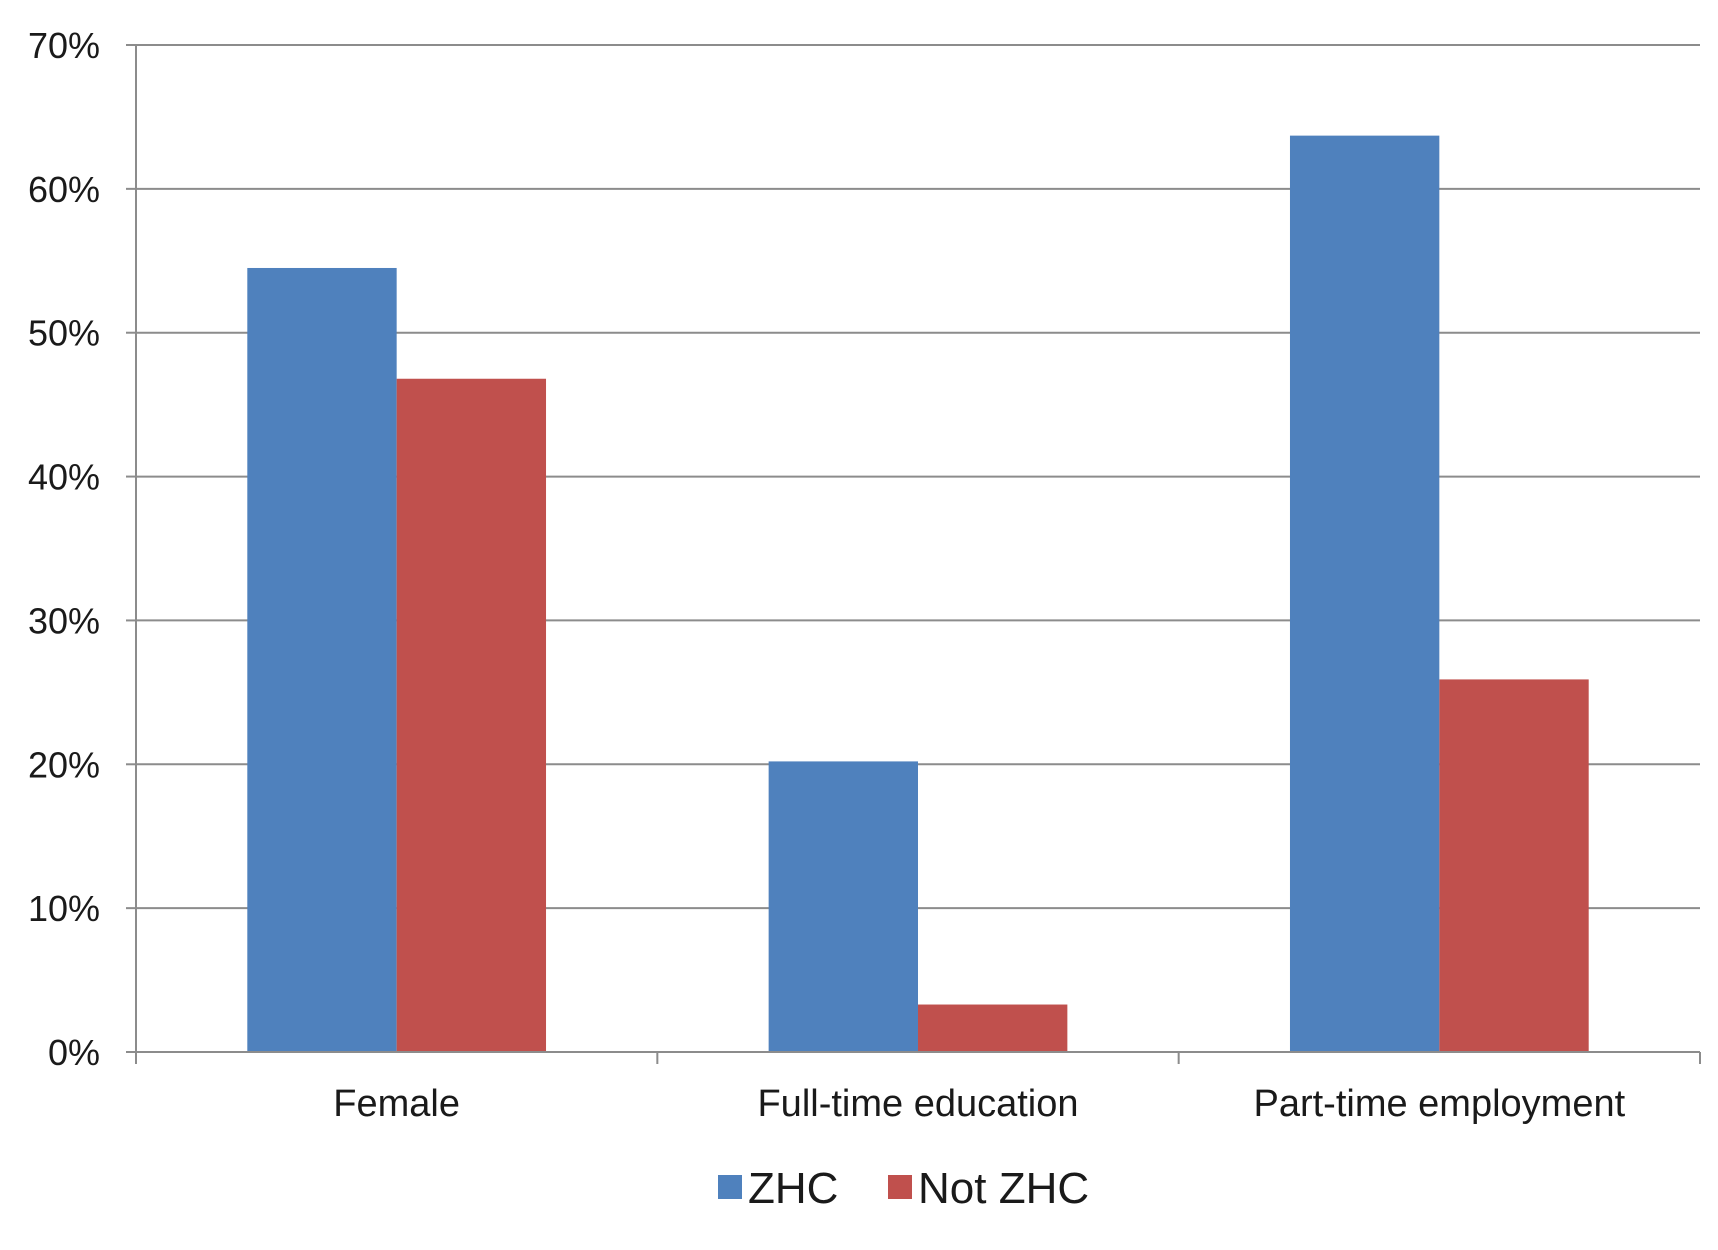 The height and width of the screenshot is (1250, 1718). I want to click on bar-zhc-female, so click(322, 659).